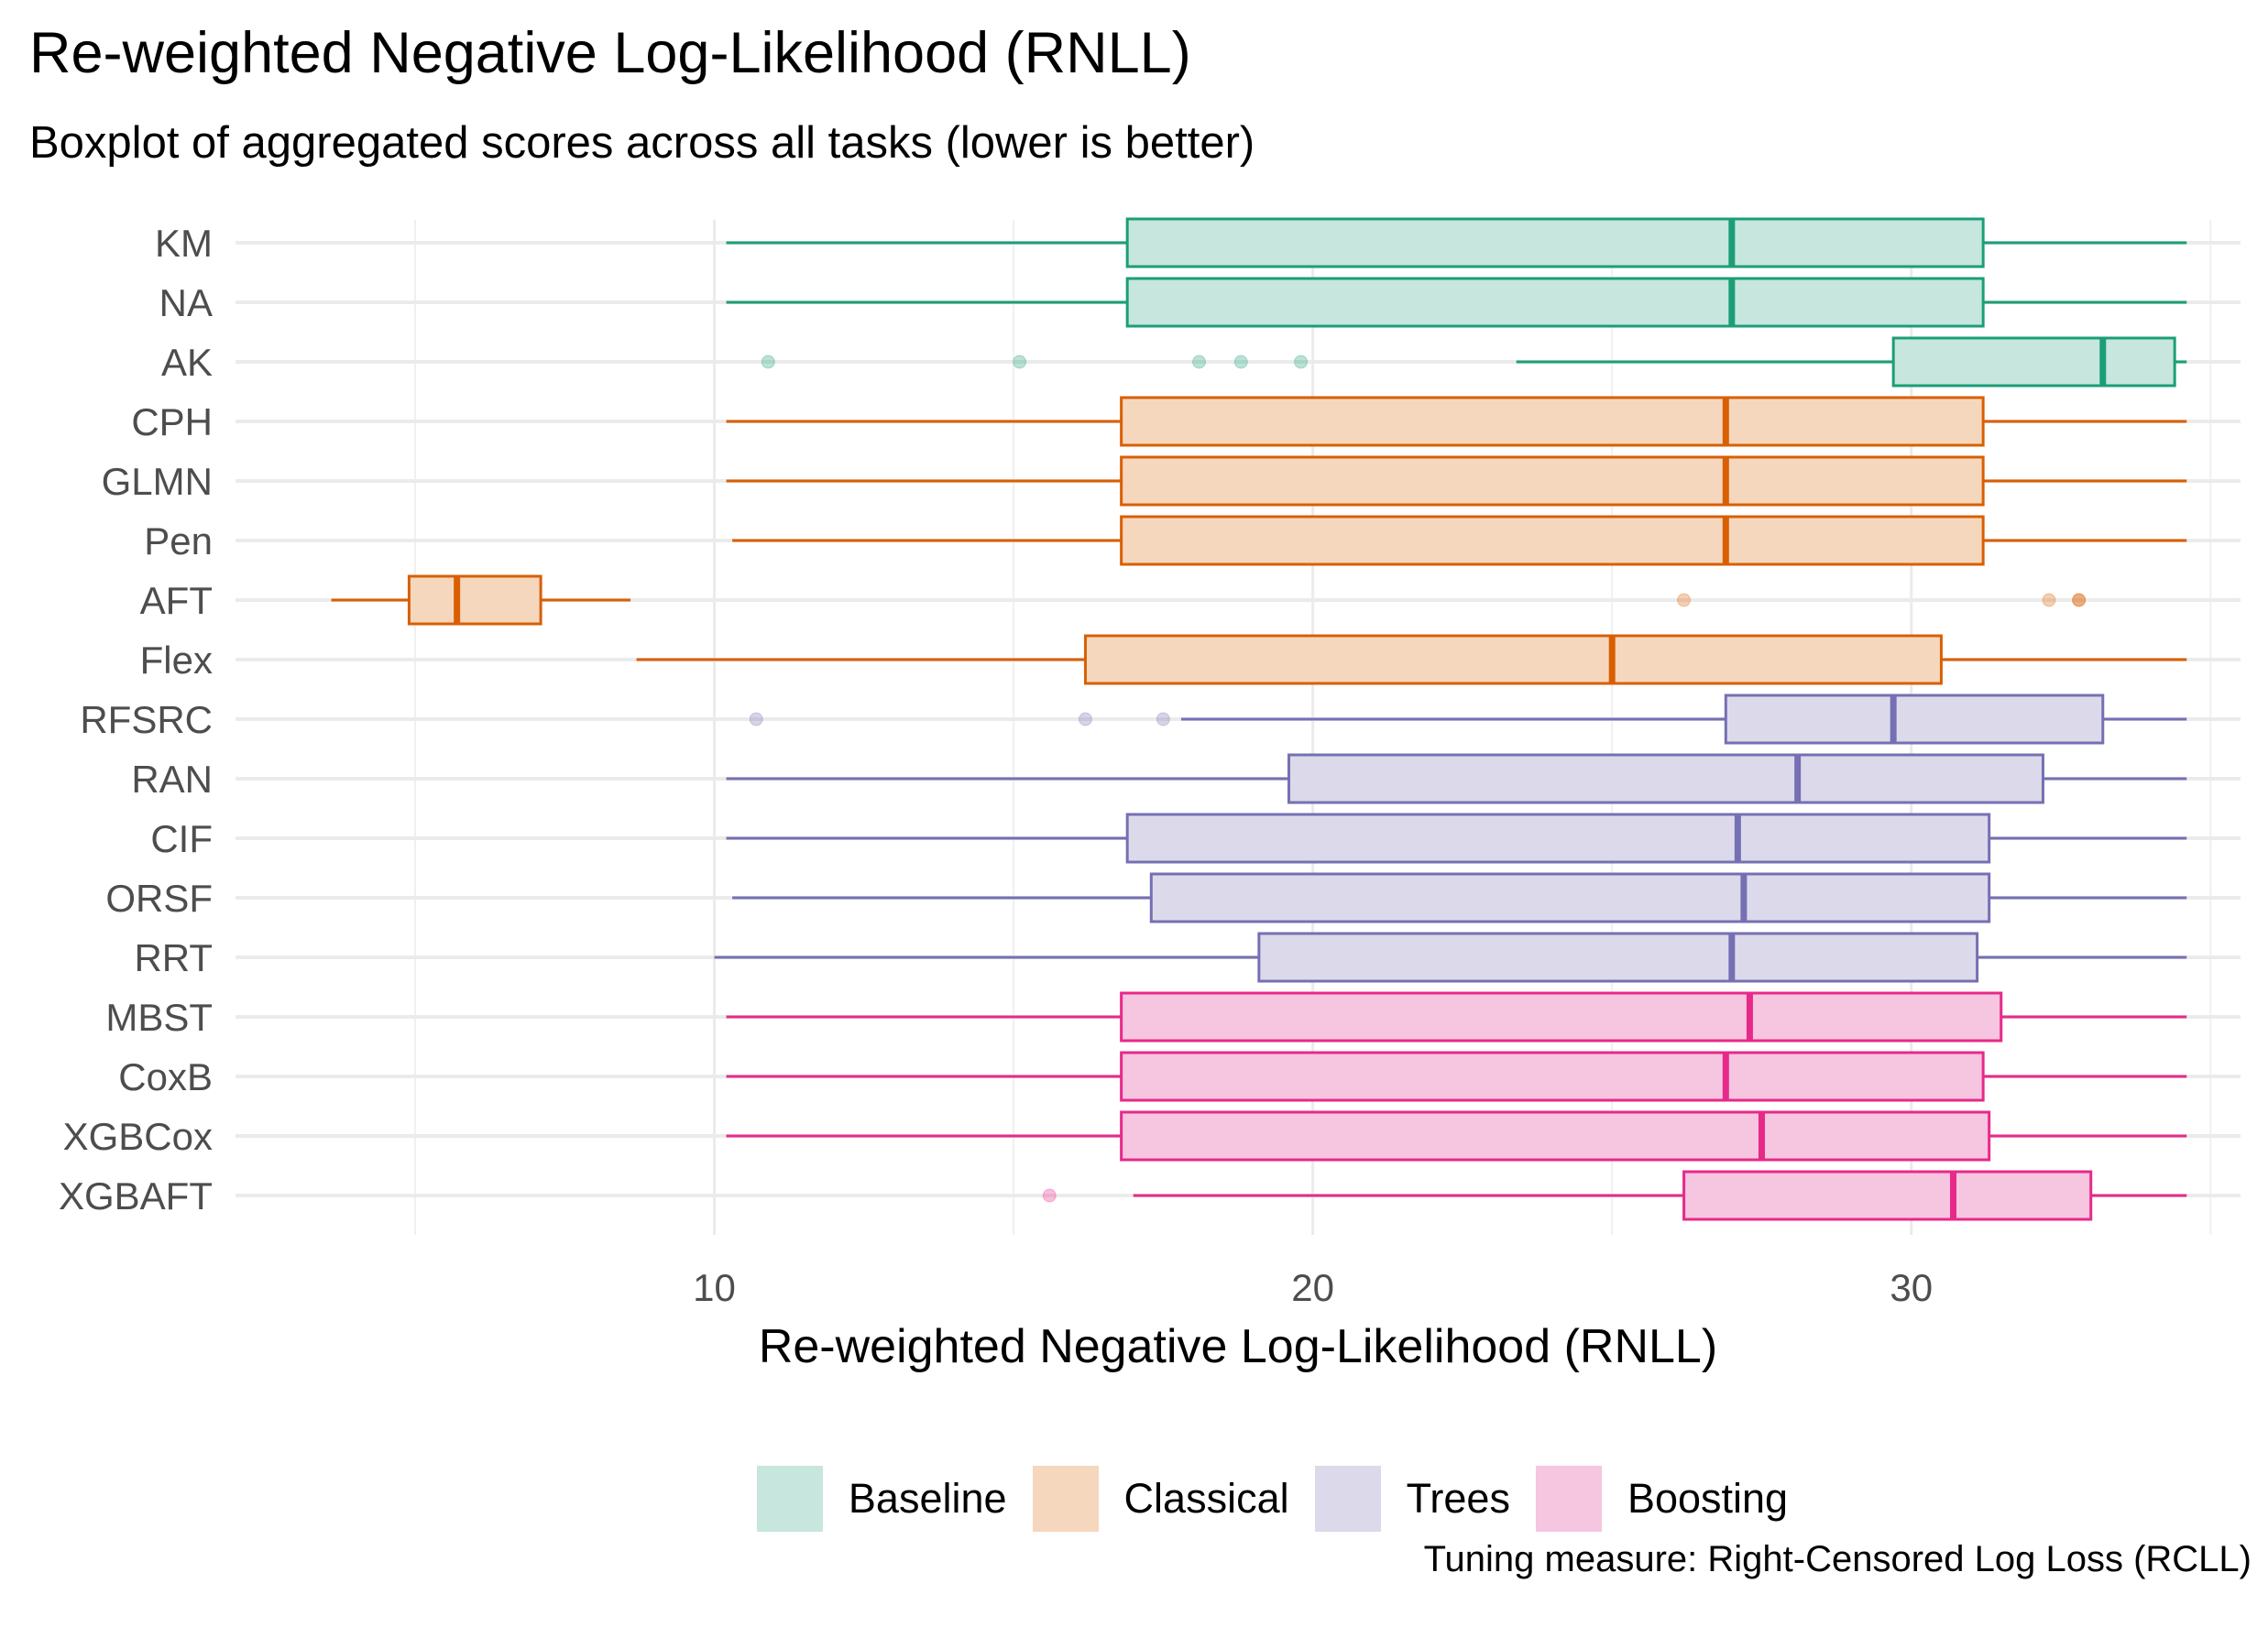 This screenshot has height=1649, width=2268. I want to click on y-tick-label: Pen, so click(178, 540).